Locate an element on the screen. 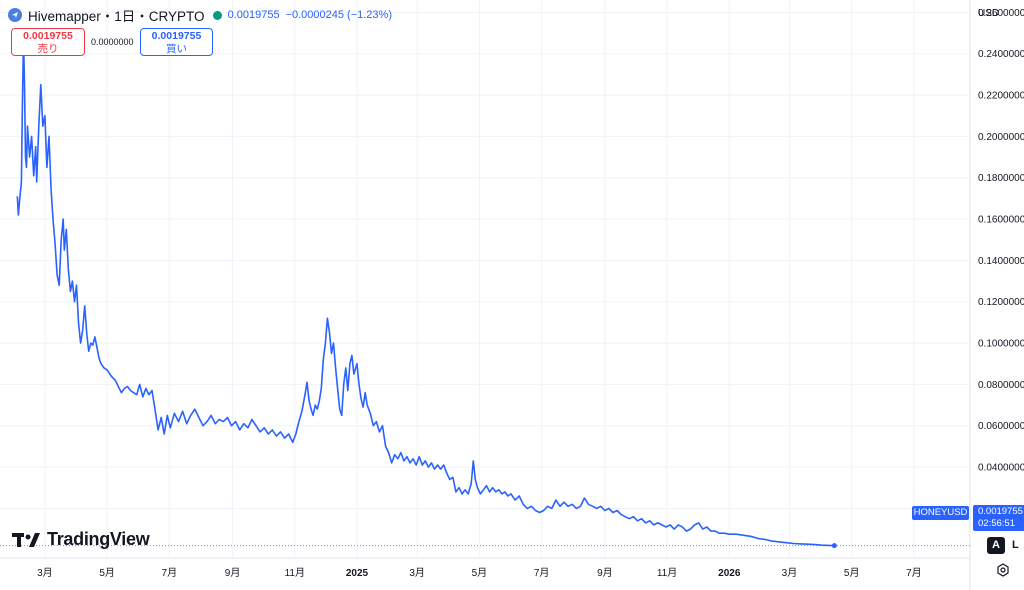 The image size is (1024, 590). buy-price: 0.0019755 is located at coordinates (176, 36).